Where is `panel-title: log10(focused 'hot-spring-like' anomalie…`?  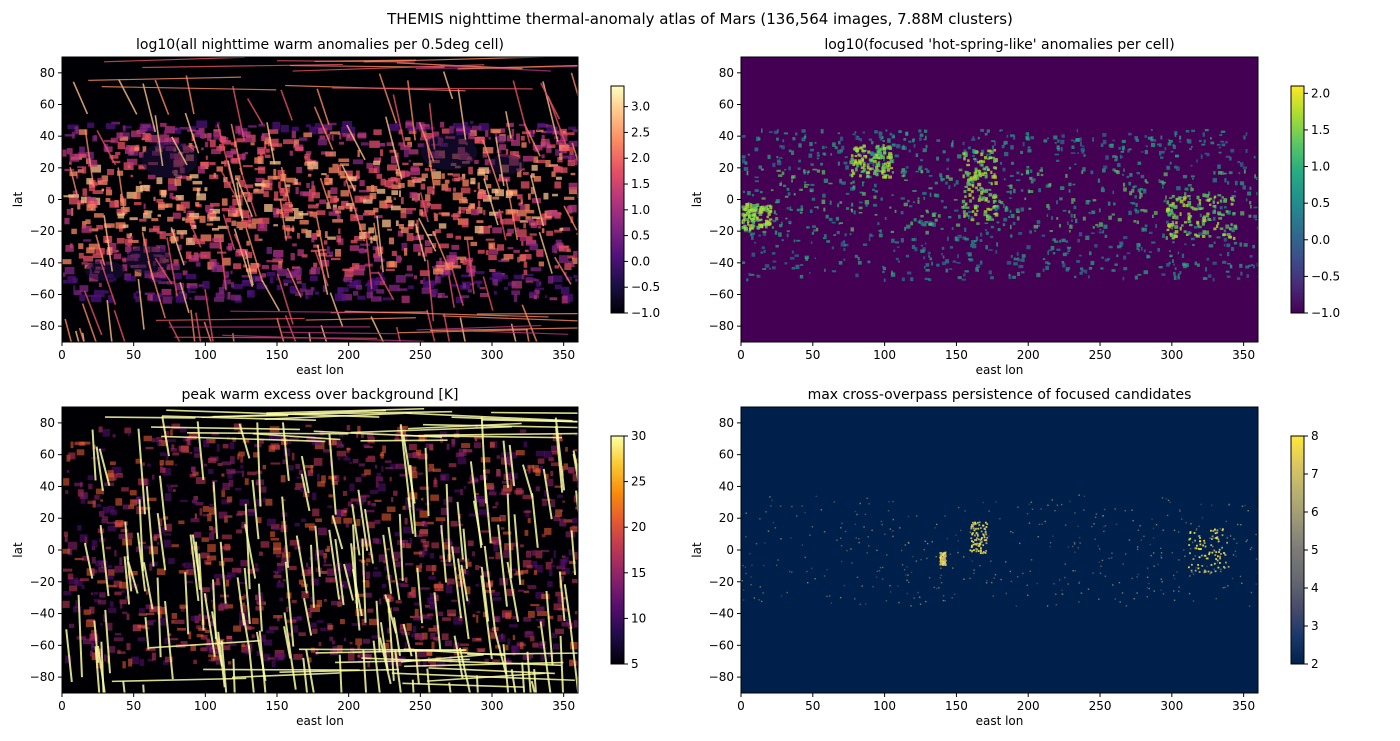 panel-title: log10(focused 'hot-spring-like' anomalie… is located at coordinates (999, 45).